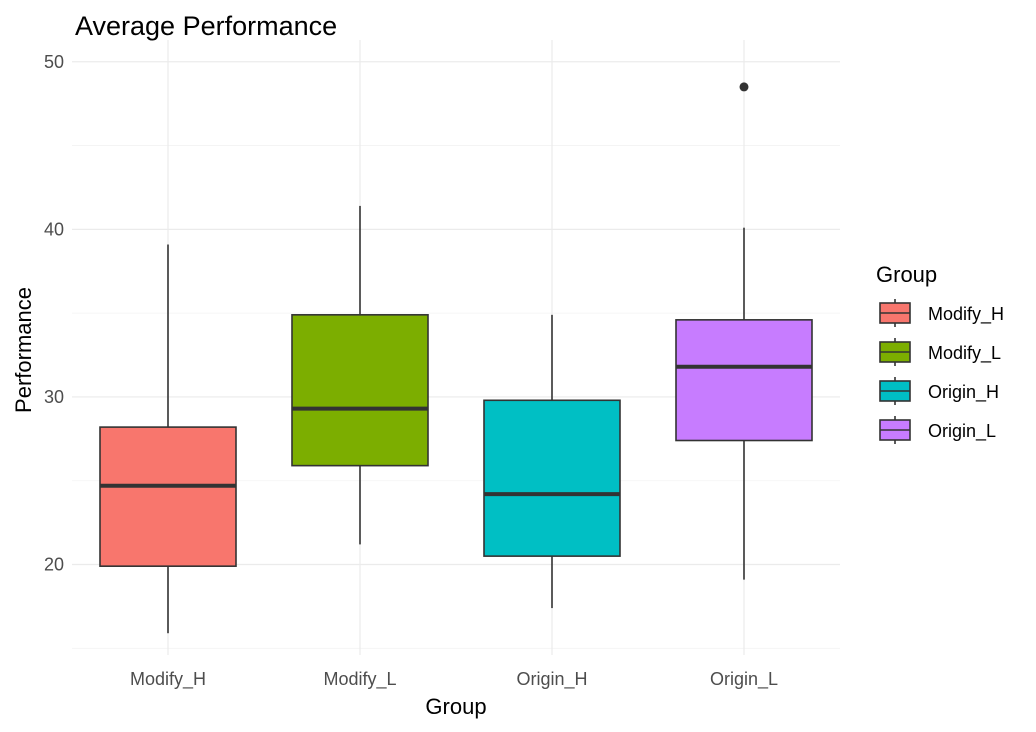 This screenshot has width=1036, height=732. Describe the element at coordinates (54, 313) in the screenshot. I see `y-axis-ticks: 20 30 40 50` at that location.